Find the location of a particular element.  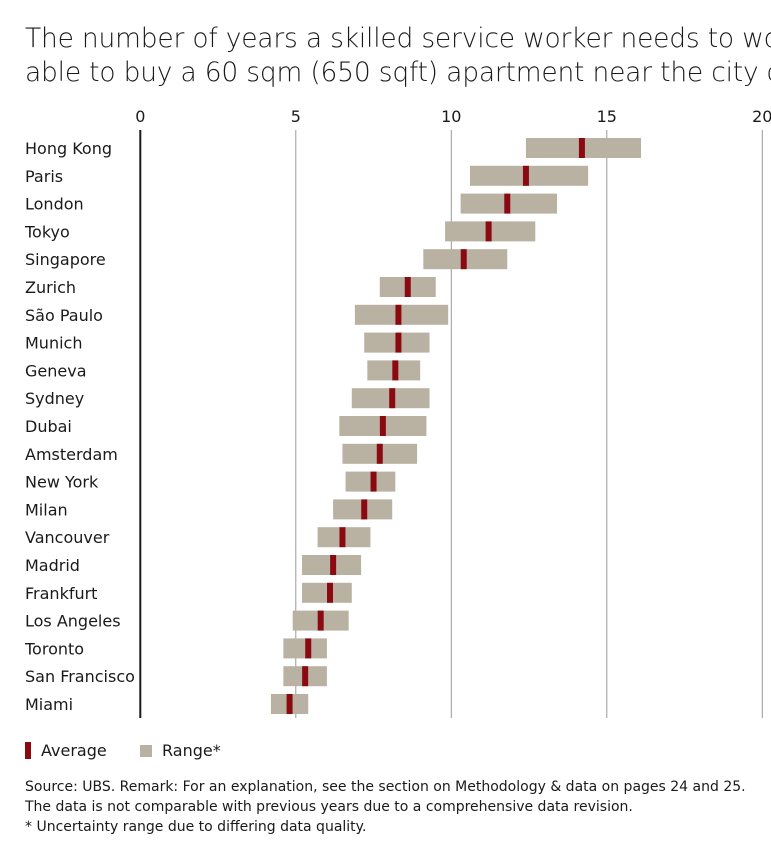

x-tick-label: 20 is located at coordinates (761, 116).